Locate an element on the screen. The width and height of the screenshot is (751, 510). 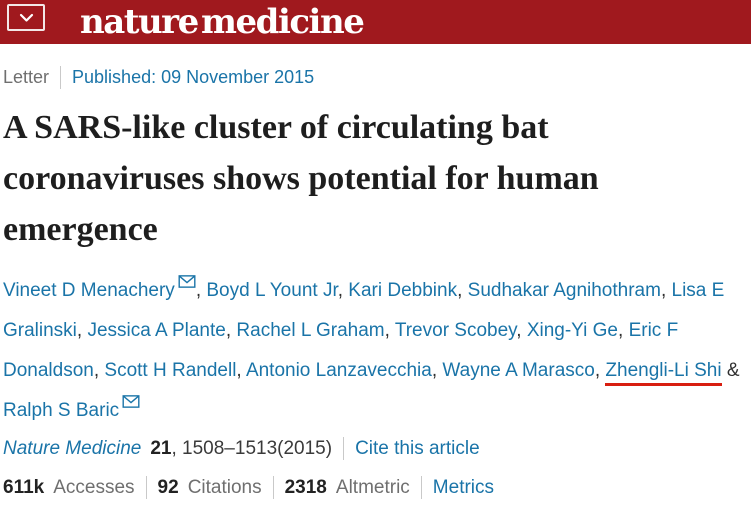
article-type-label: Letter is located at coordinates (26, 77).